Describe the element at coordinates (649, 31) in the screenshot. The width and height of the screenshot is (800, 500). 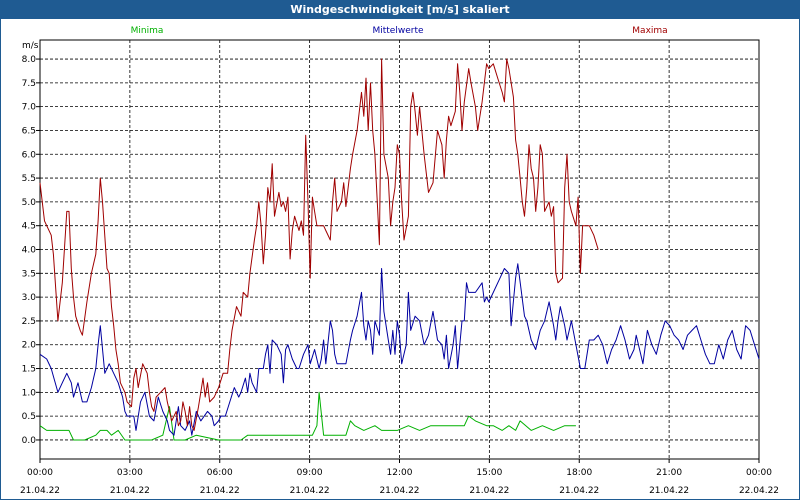
I see `legend-entry-maxima: Maxima` at that location.